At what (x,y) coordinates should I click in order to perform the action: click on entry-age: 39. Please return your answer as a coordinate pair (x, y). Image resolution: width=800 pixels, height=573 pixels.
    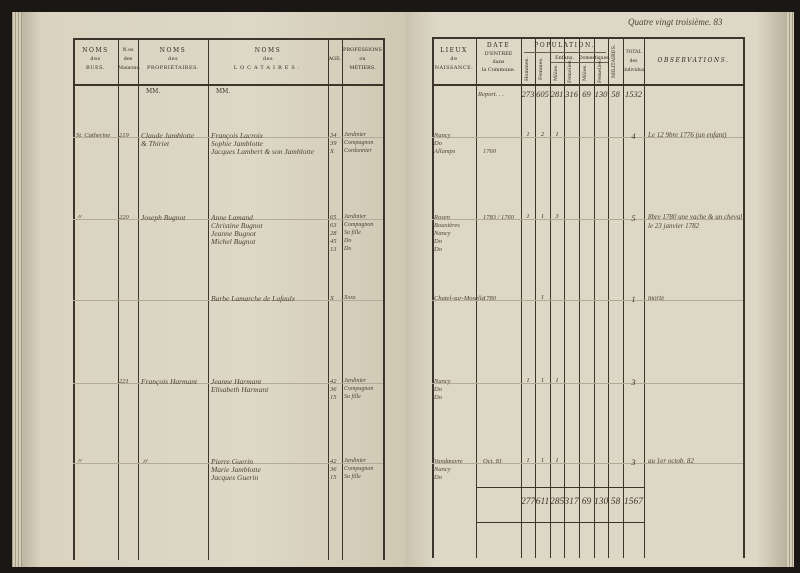
    Looking at the image, I should click on (333, 143).